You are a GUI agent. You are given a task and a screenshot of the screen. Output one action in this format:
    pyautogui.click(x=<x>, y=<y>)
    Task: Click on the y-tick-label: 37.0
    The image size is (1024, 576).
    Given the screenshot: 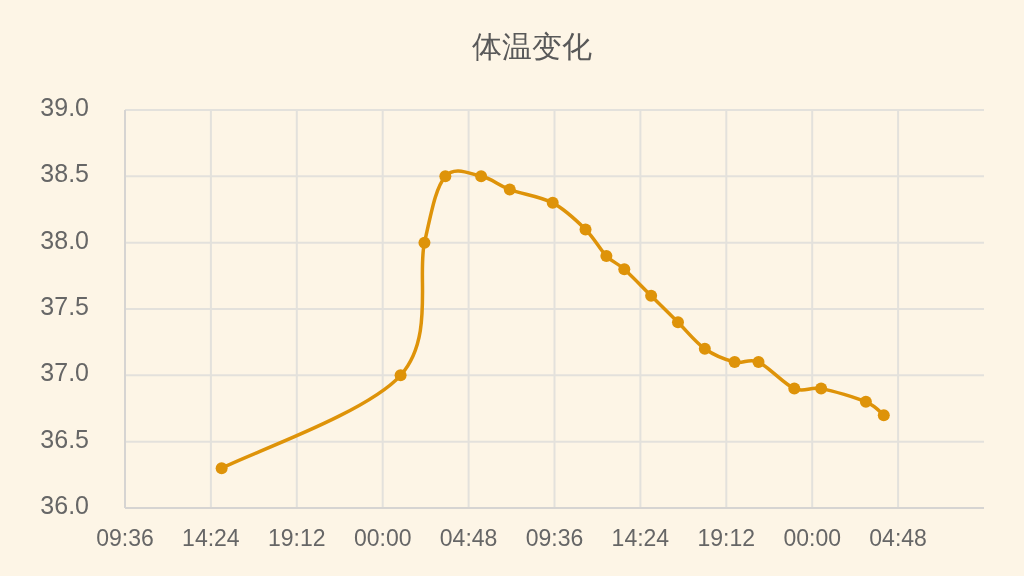 What is the action you would take?
    pyautogui.click(x=64, y=372)
    